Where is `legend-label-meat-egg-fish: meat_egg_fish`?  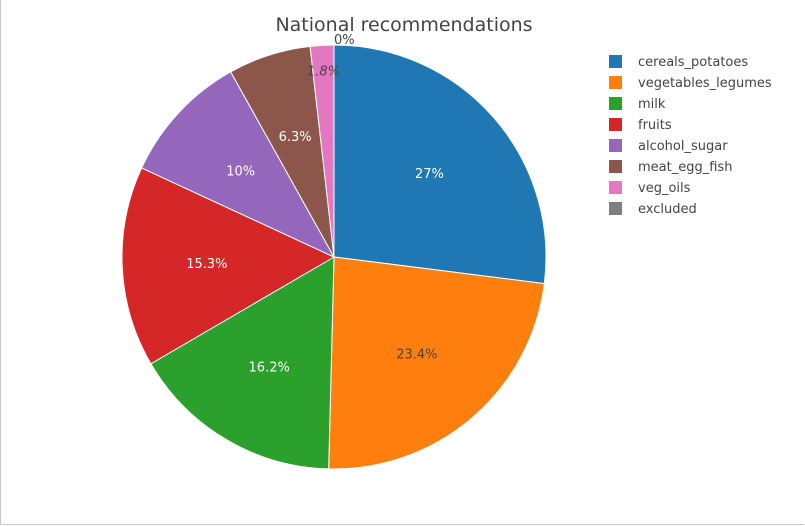
legend-label-meat-egg-fish: meat_egg_fish is located at coordinates (685, 167).